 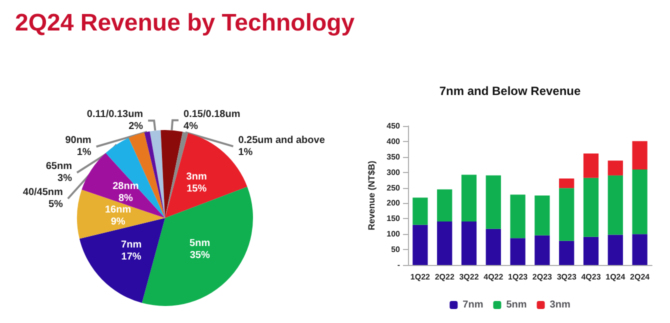 What do you see at coordinates (566, 277) in the screenshot?
I see `x-tick-label: 3Q23` at bounding box center [566, 277].